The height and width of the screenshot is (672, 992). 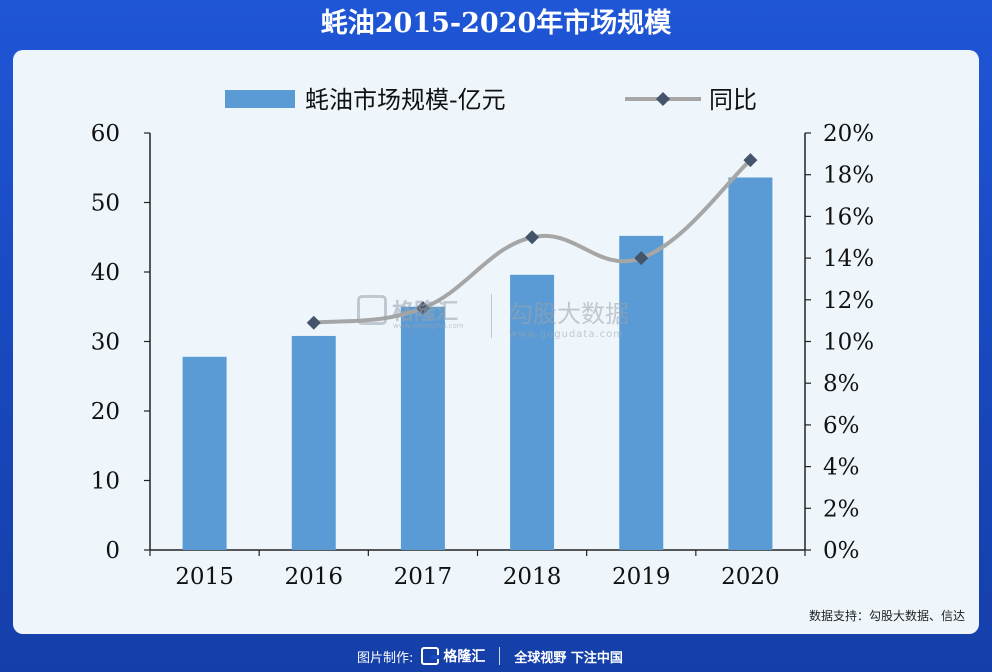 What do you see at coordinates (841, 426) in the screenshot?
I see `y-right-tick-label: 6%` at bounding box center [841, 426].